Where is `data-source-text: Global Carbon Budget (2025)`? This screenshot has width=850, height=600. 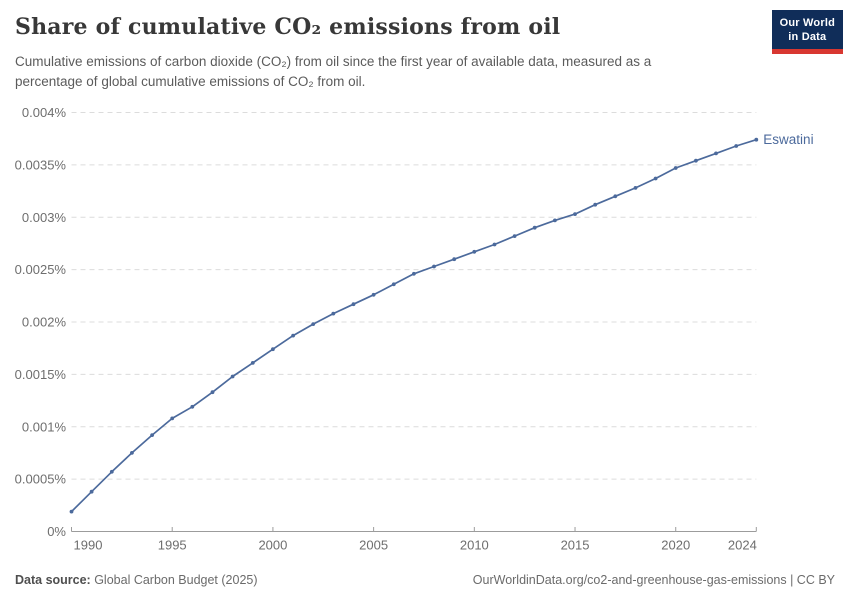
data-source-text: Global Carbon Budget (2025) is located at coordinates (174, 580).